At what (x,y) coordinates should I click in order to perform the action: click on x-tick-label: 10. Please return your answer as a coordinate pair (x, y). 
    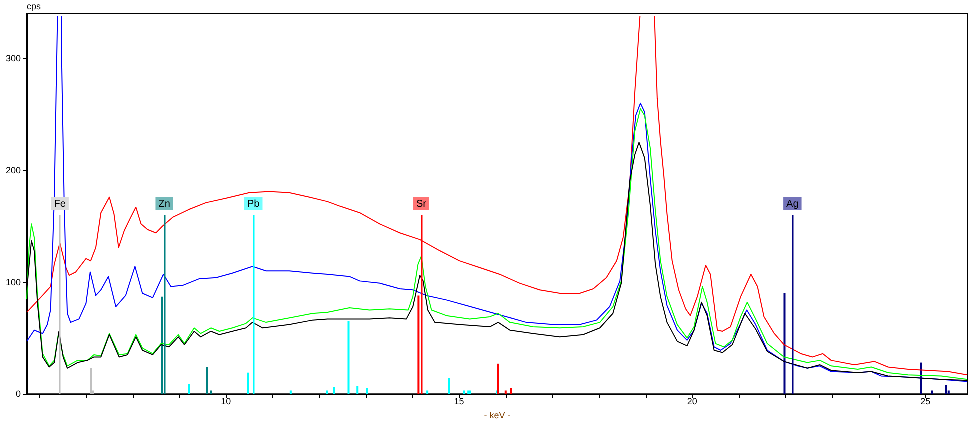
    Looking at the image, I should click on (226, 401).